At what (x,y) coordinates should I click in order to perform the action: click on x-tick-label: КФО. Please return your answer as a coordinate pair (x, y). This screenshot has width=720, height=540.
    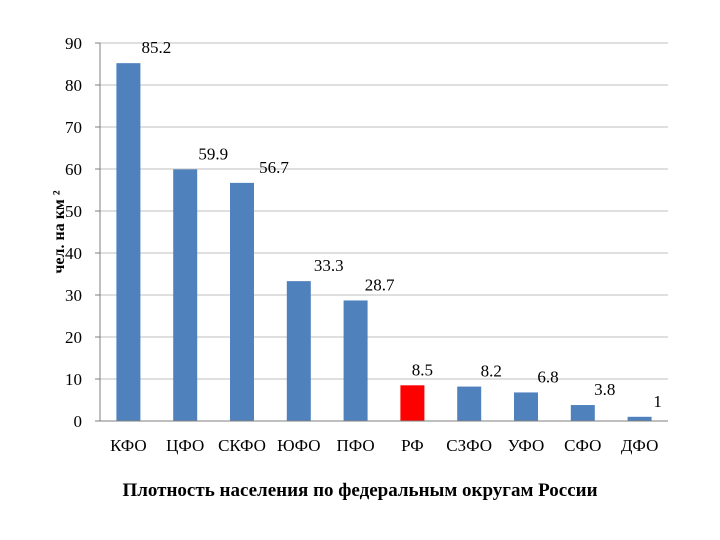
    Looking at the image, I should click on (128, 445).